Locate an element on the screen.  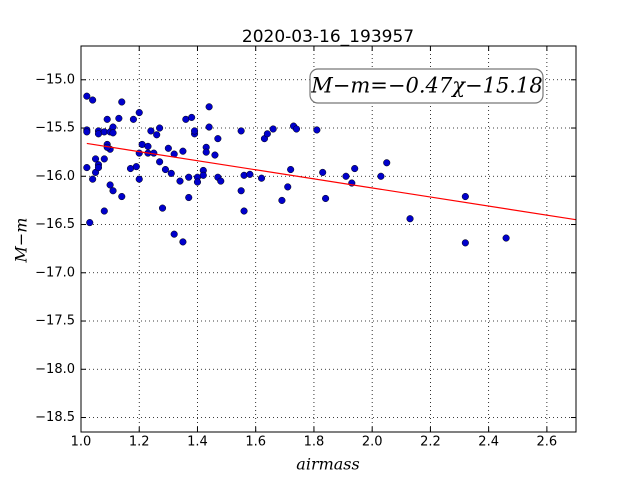
fit-line is located at coordinates (331, 181).